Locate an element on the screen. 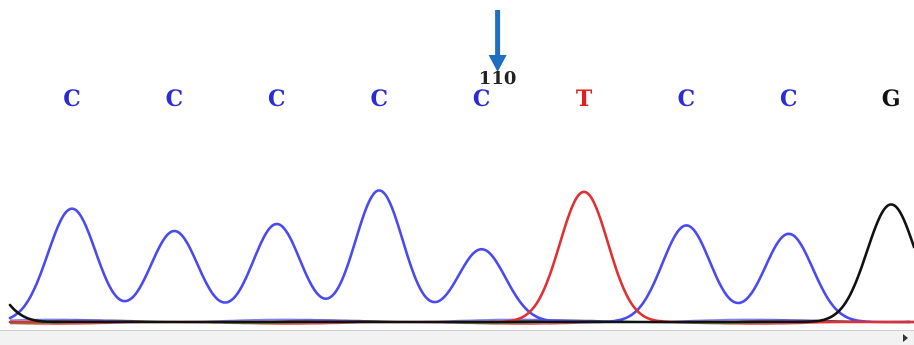 The height and width of the screenshot is (345, 914). base-call-7: C is located at coordinates (687, 99).